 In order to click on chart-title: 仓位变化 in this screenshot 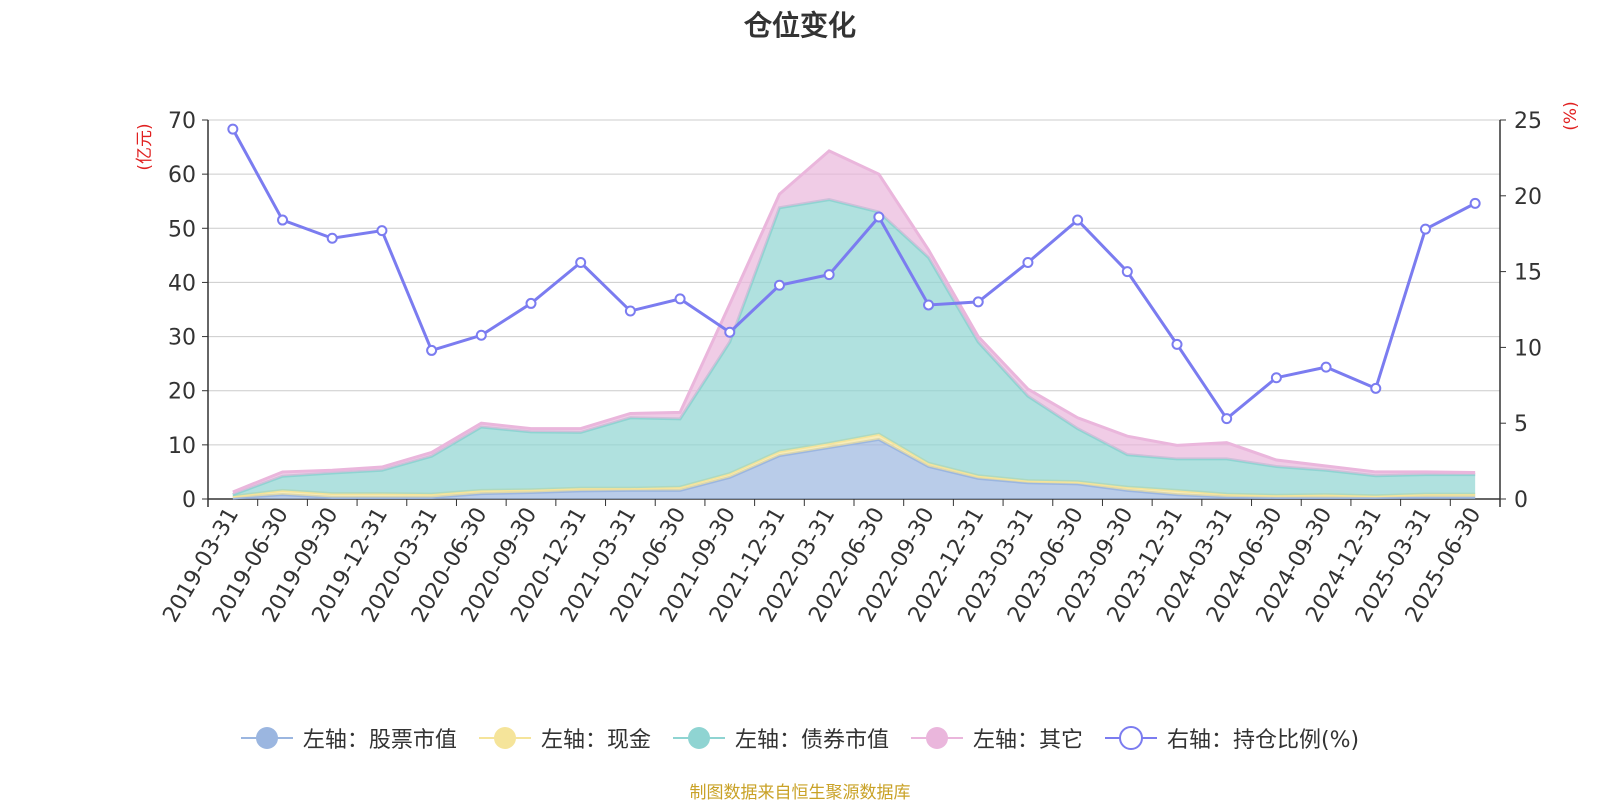, I will do `click(799, 25)`.